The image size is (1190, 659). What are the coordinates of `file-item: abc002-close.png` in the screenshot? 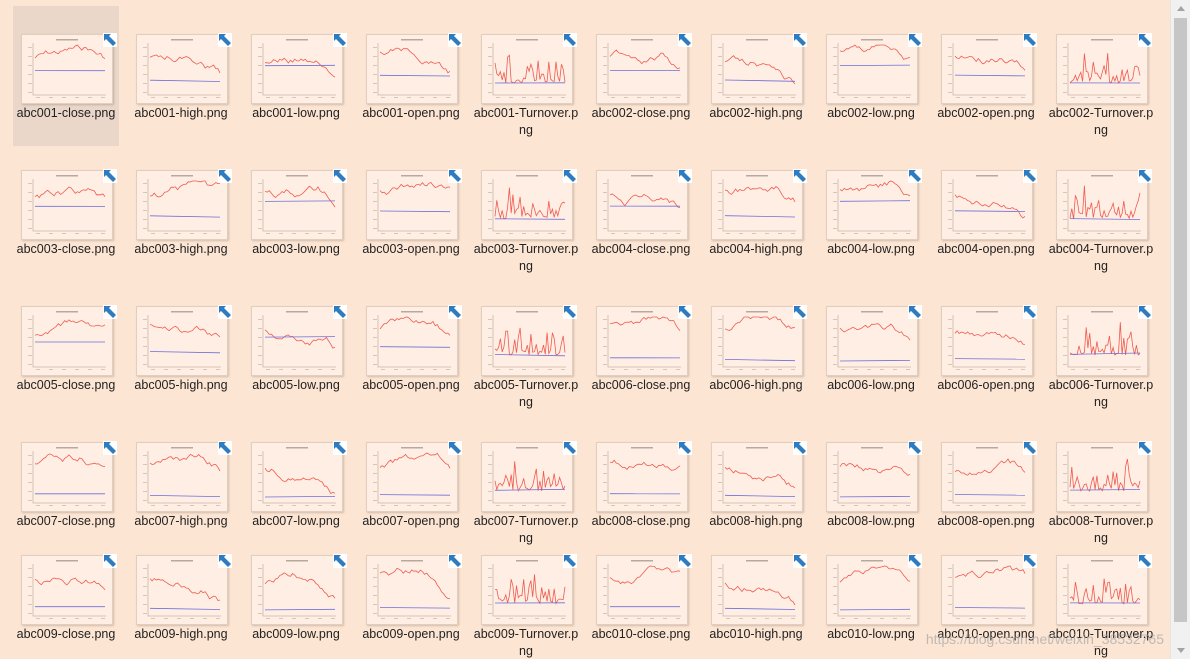 It's located at (641, 76).